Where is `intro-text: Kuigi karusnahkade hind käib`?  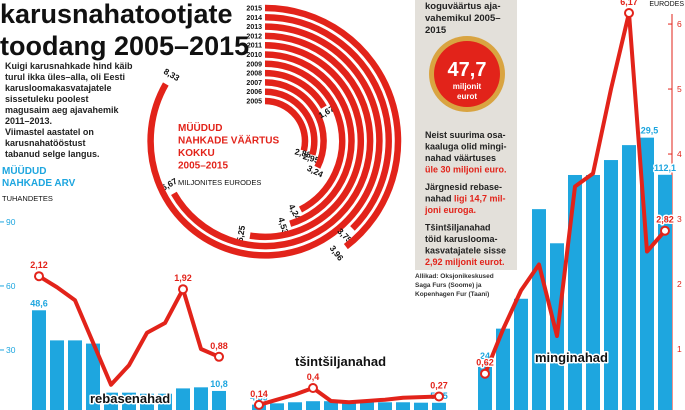 intro-text: Kuigi karusnahkade hind käib is located at coordinates (69, 66).